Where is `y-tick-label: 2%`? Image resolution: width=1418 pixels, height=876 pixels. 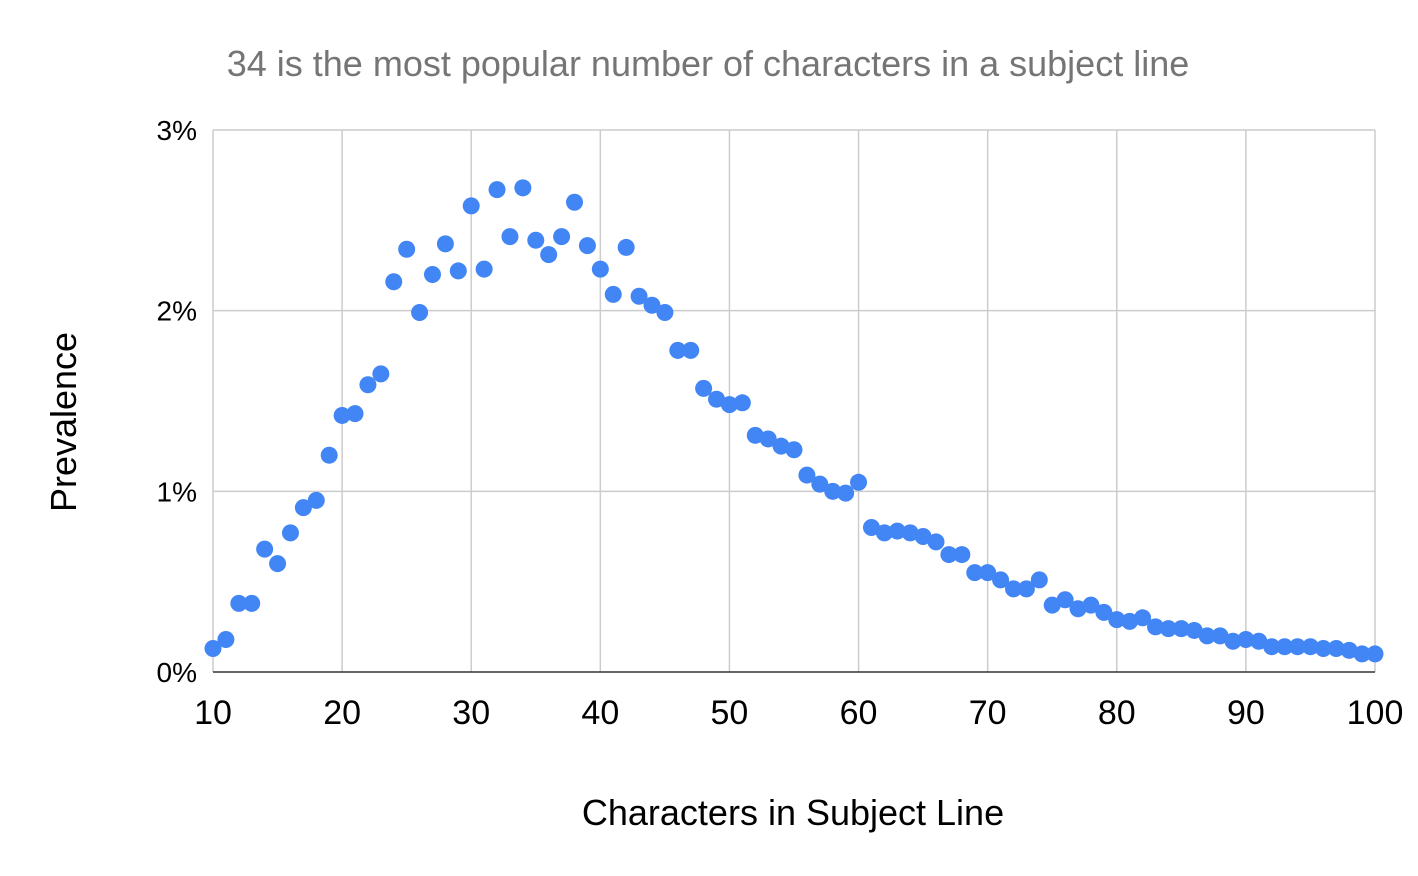
y-tick-label: 2% is located at coordinates (177, 311).